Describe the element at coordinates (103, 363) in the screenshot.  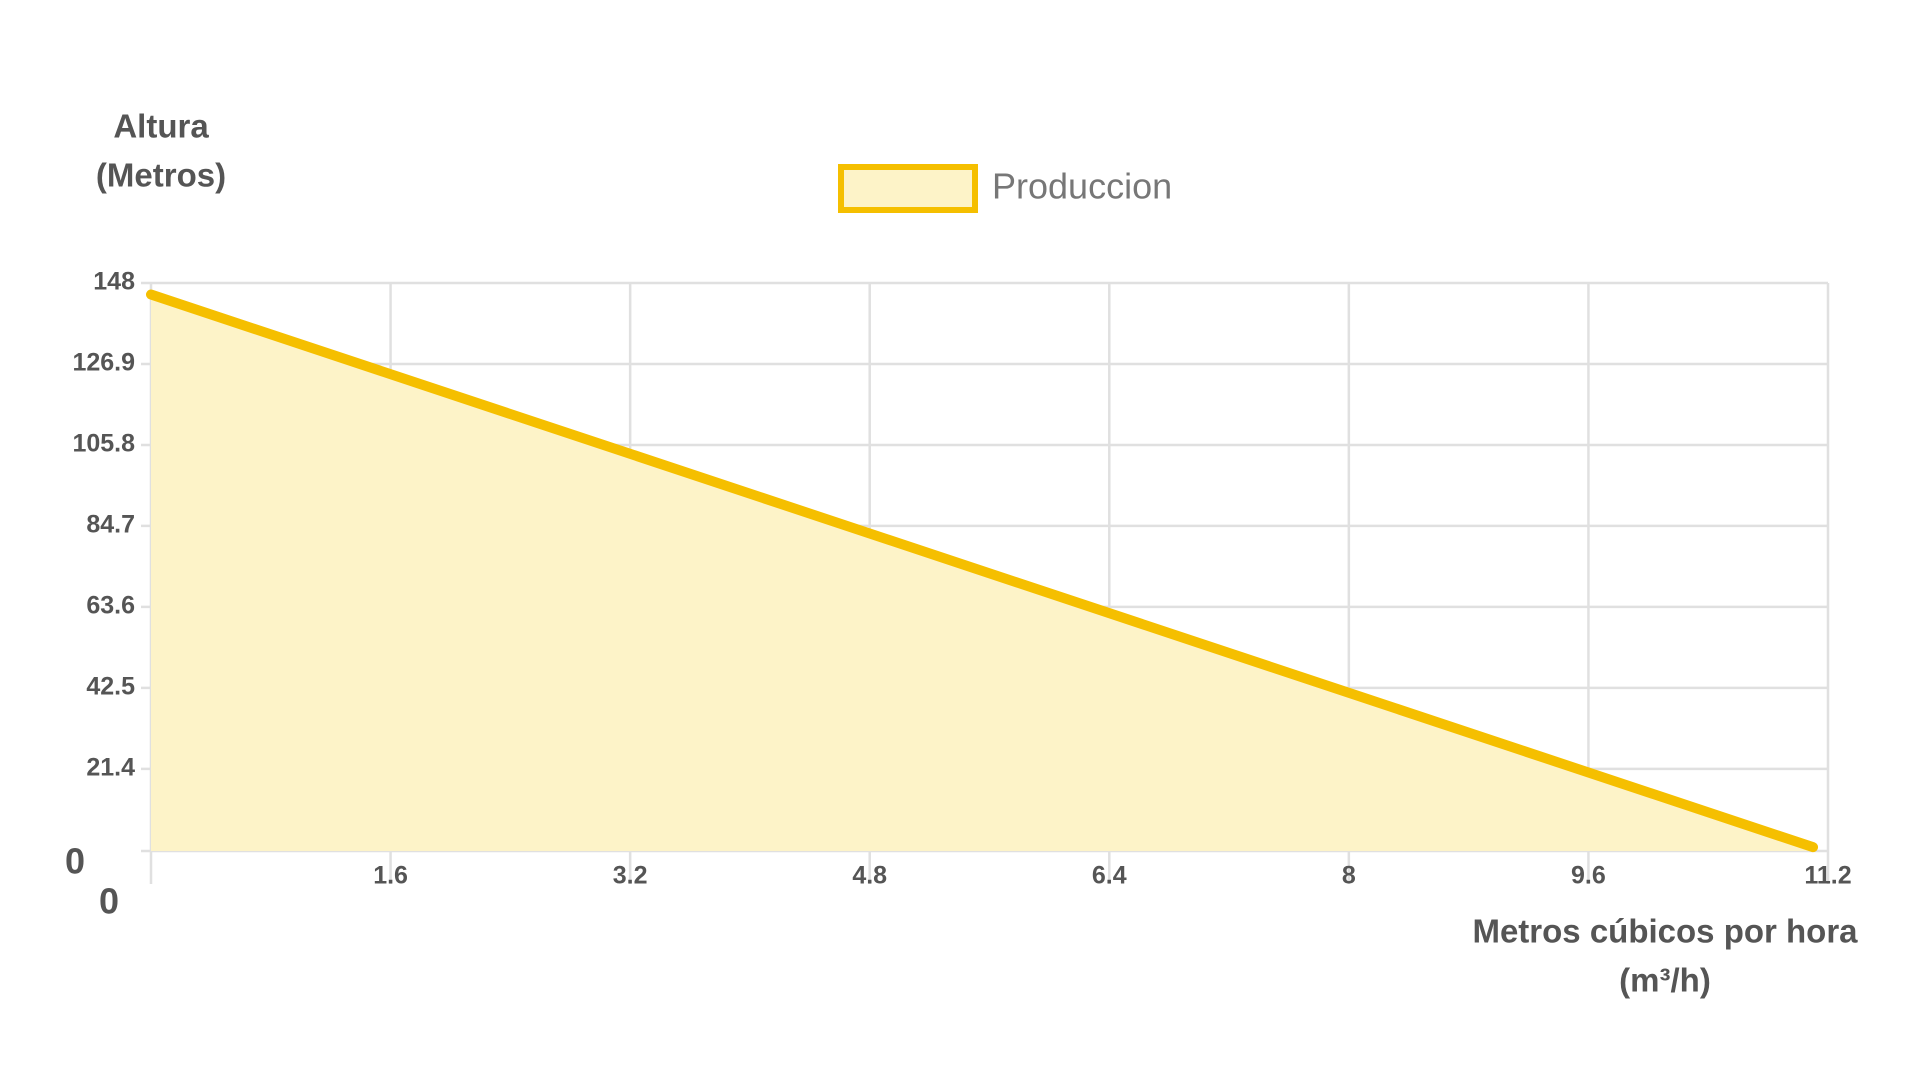
I see `y-tick-label: 126.9` at that location.